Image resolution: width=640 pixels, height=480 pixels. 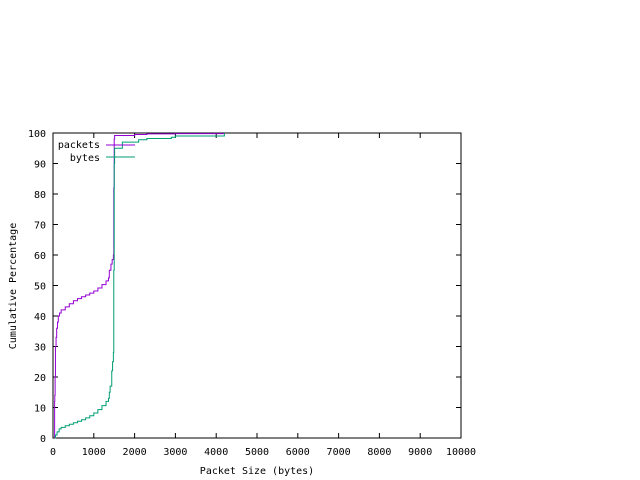 I want to click on y-axis-label: Cumulative Percentage, so click(x=13, y=286).